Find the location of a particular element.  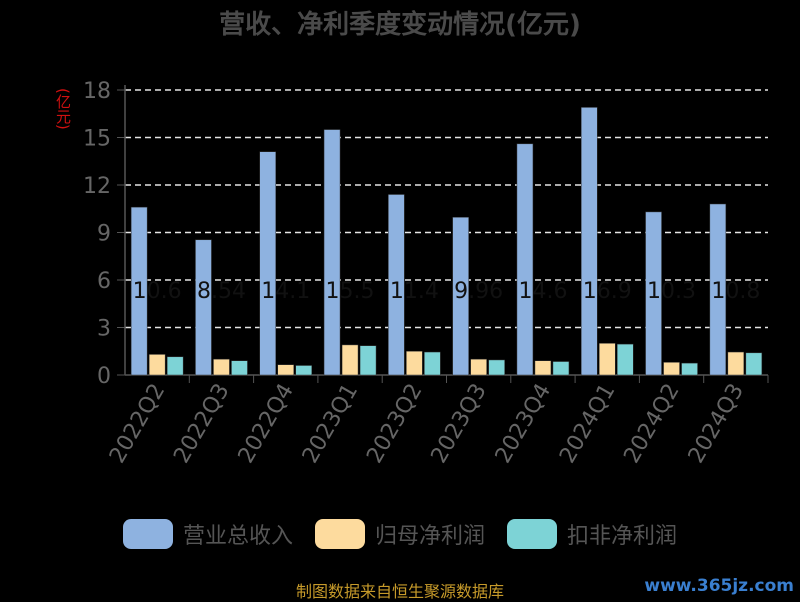

legend: 营业总收入 归母净利润 扣非净利润 is located at coordinates (400, 534).